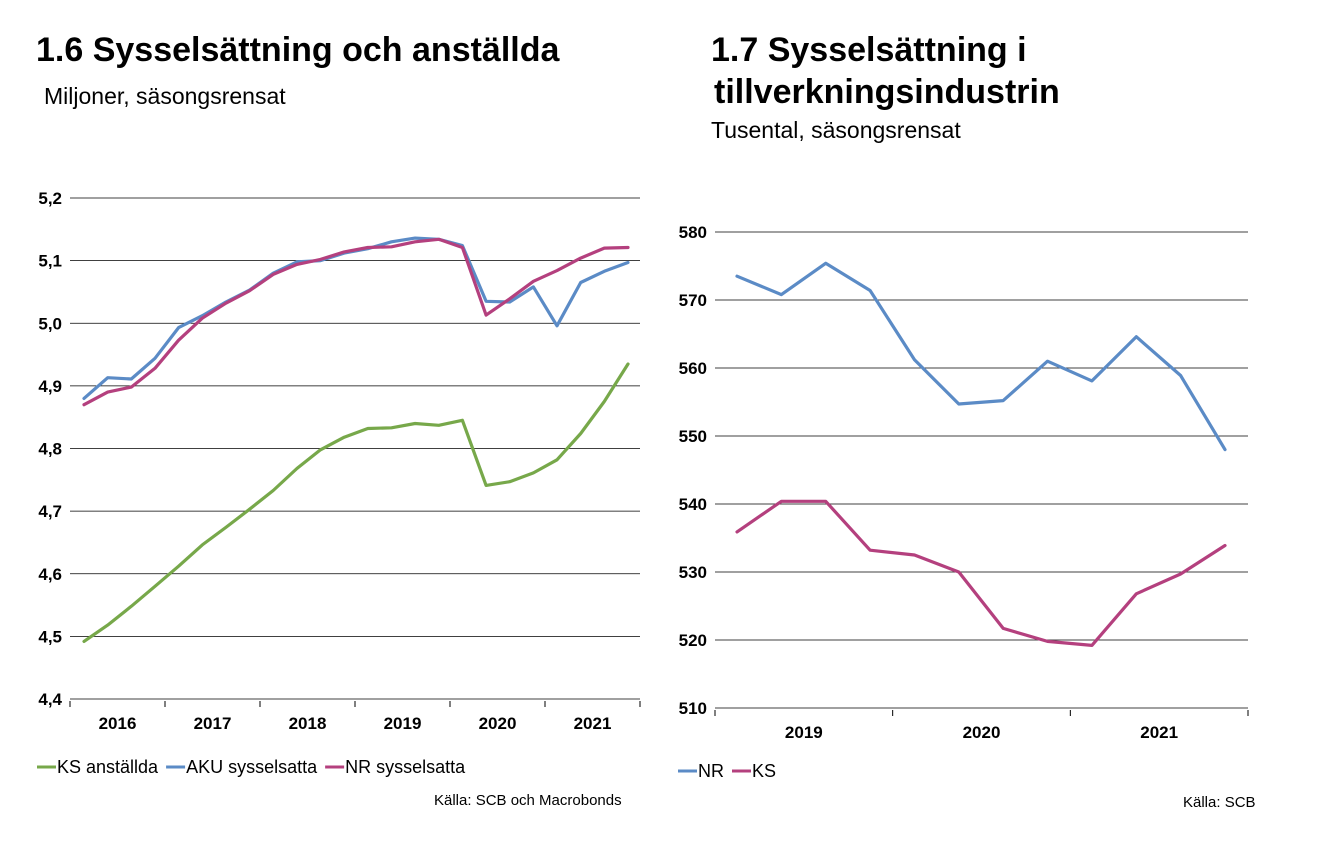  Describe the element at coordinates (50, 386) in the screenshot. I see `y-tick-label: 4,9` at that location.